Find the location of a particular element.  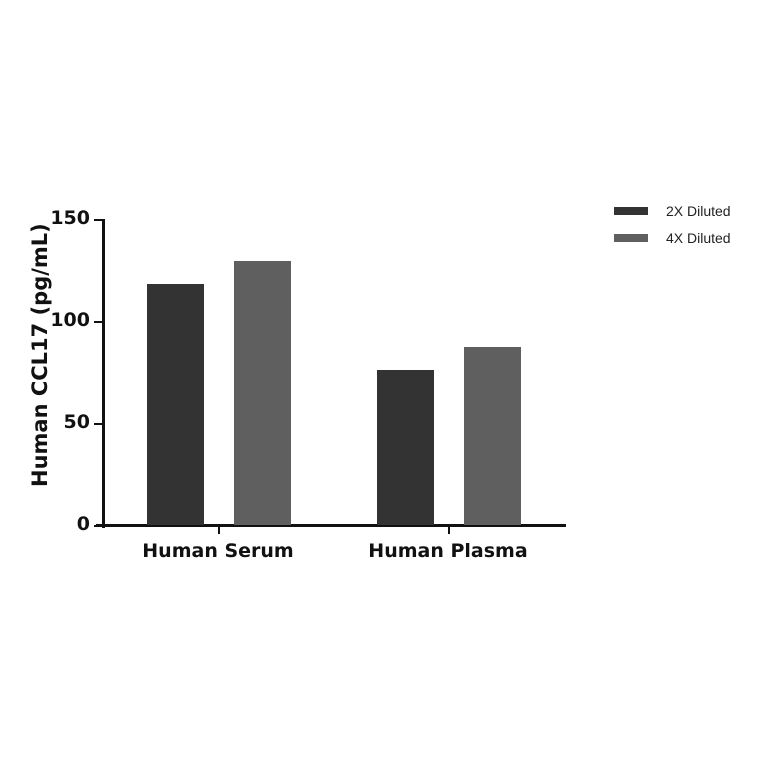

x-category-label: Human Serum is located at coordinates (218, 551).